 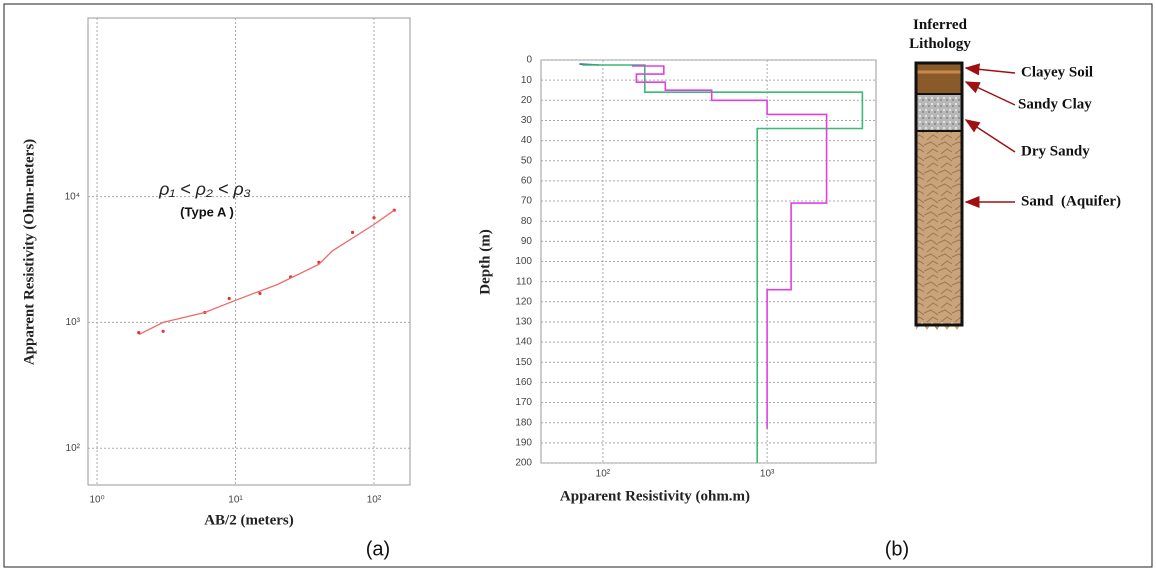 I want to click on y-tick-label: 10⁴, so click(x=72, y=196).